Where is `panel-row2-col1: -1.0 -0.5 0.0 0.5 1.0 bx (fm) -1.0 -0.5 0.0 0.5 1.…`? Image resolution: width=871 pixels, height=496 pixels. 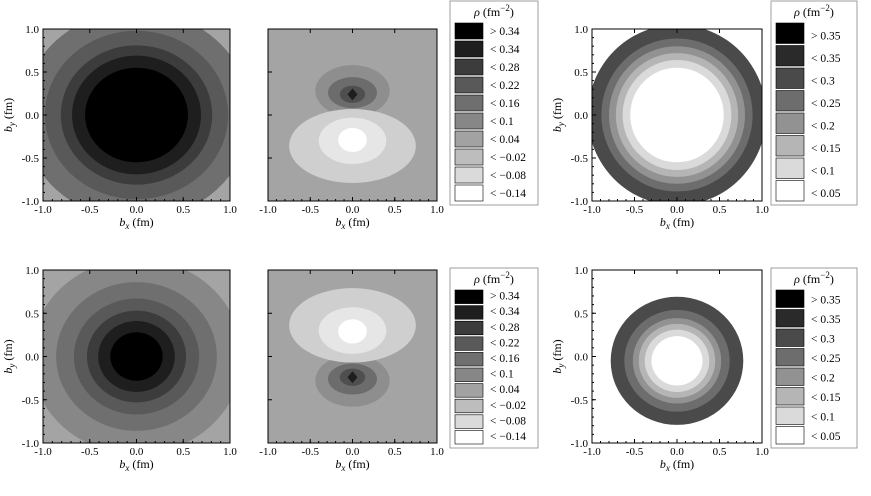
panel-row2-col1: -1.0 -0.5 0.0 0.5 1.0 bx (fm) -1.0 -0.5 0.0 0.5 1.… is located at coordinates (119, 369).